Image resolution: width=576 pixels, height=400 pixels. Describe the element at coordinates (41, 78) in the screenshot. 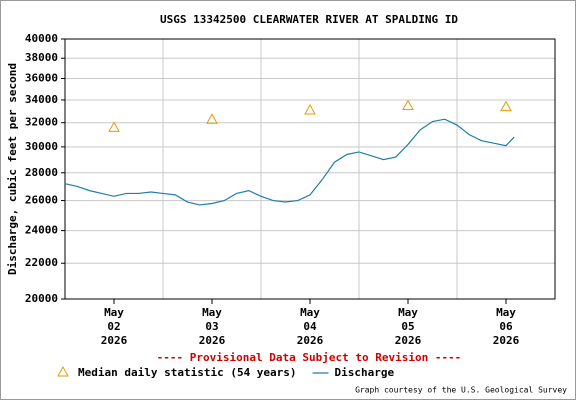

I see `y-tick-label: 36000` at that location.